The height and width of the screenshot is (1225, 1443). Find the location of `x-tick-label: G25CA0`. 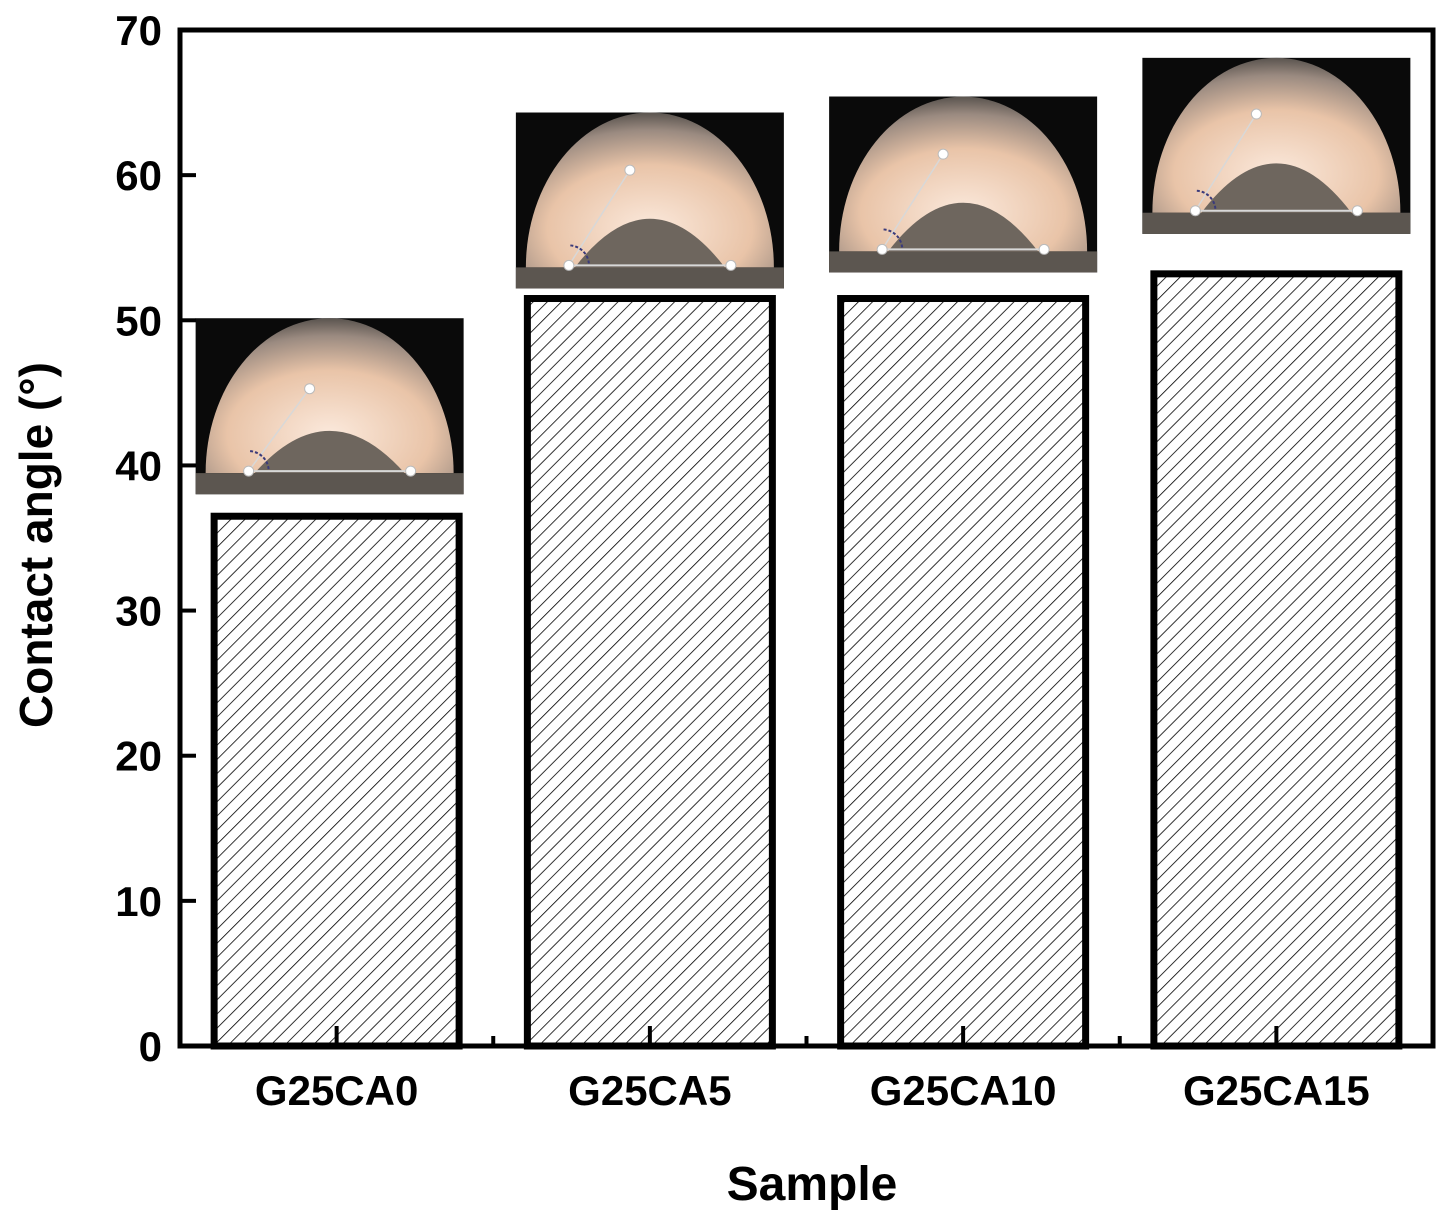

x-tick-label: G25CA0 is located at coordinates (336, 1090).